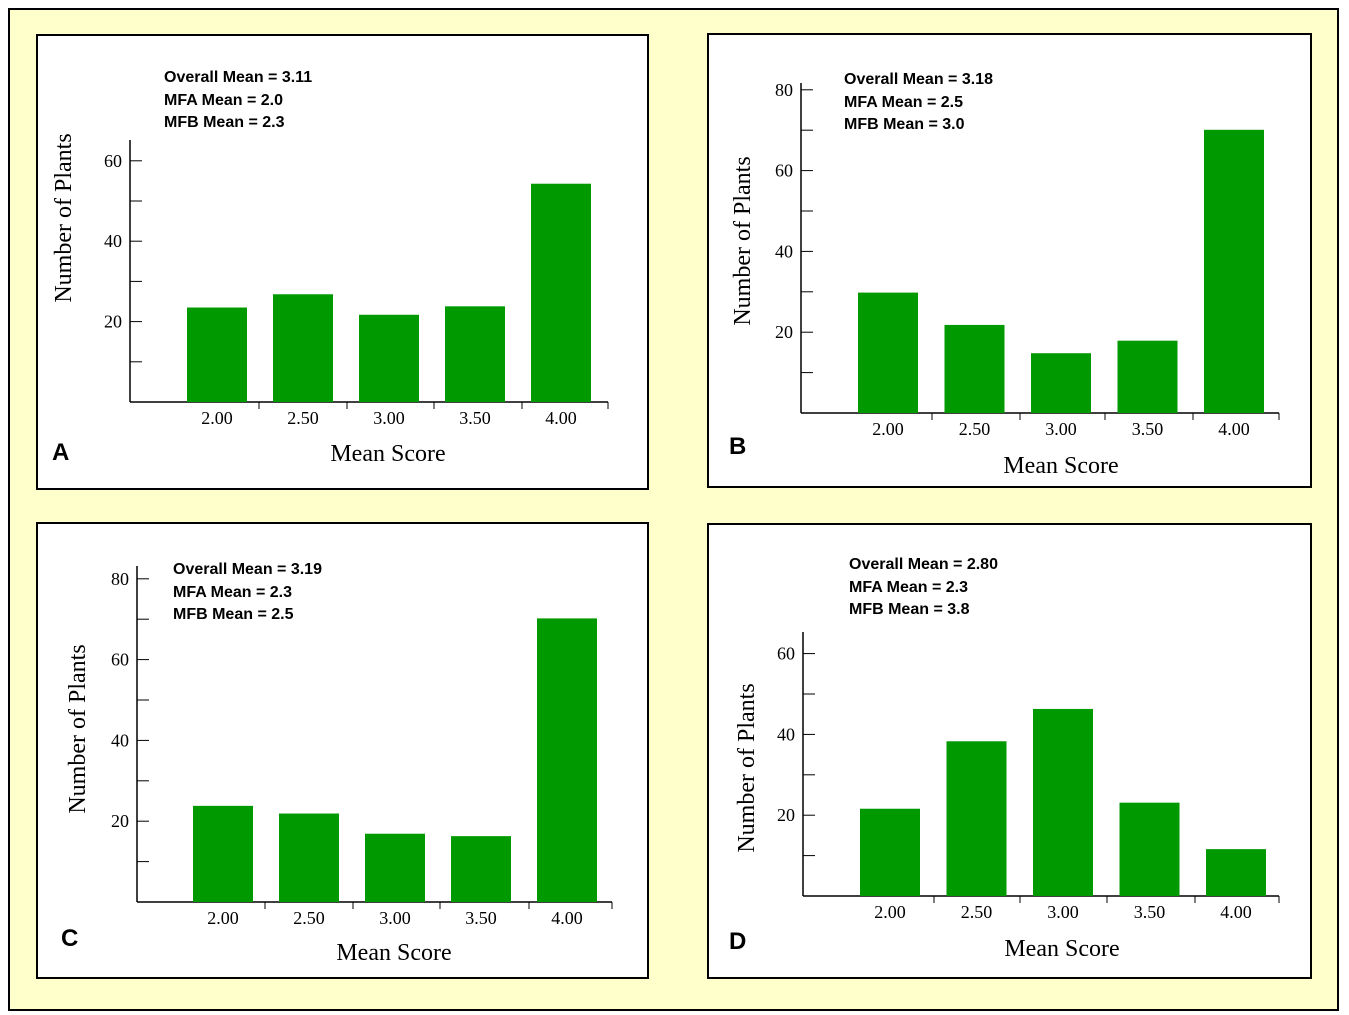 This screenshot has width=1349, height=1015. Describe the element at coordinates (223, 100) in the screenshot. I see `mfa-mean-a: MFA Mean = 2.0` at that location.